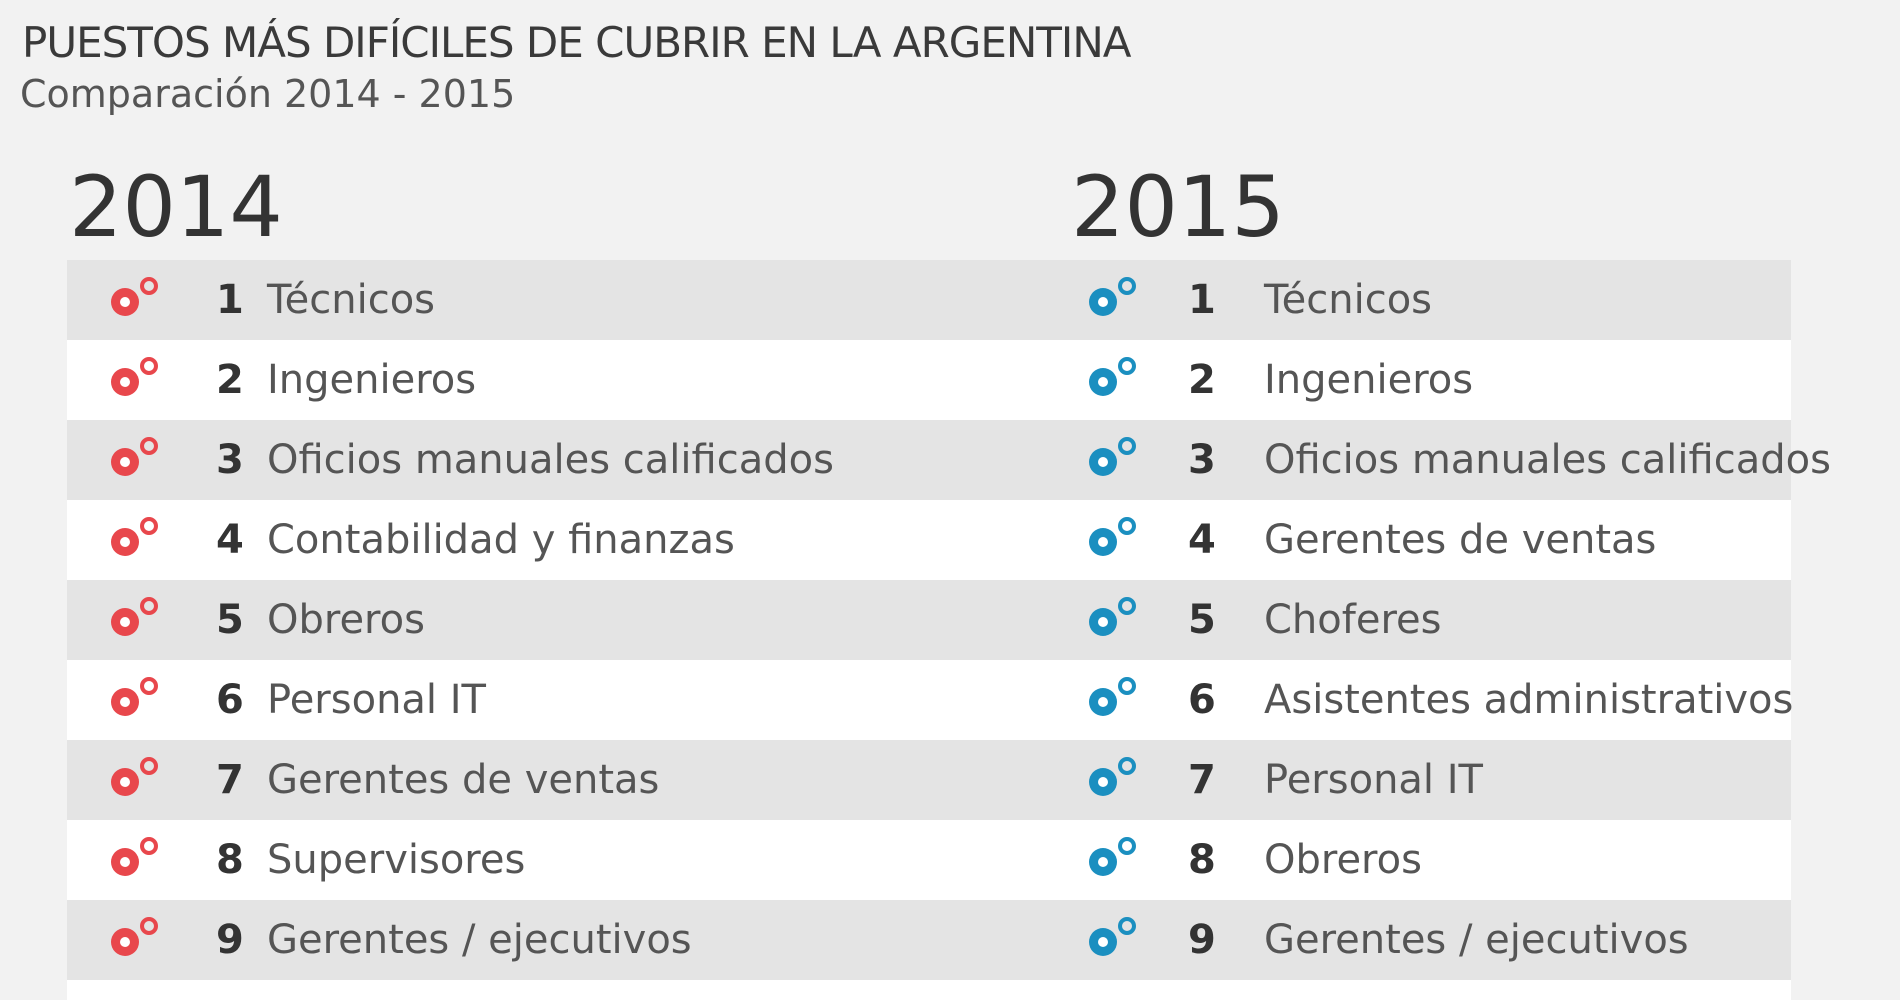  Describe the element at coordinates (176, 207) in the screenshot. I see `year-heading: 2014` at that location.